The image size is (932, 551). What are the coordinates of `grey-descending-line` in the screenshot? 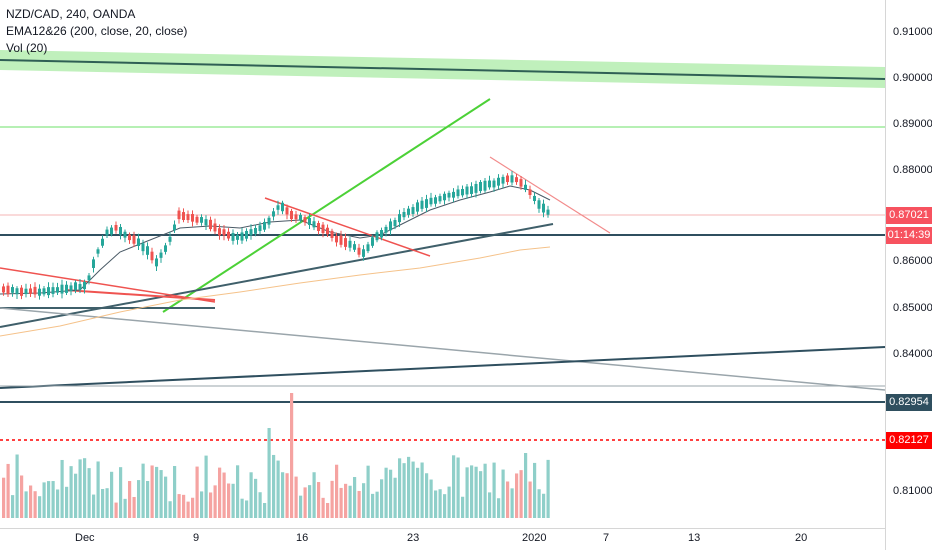 It's located at (443, 349).